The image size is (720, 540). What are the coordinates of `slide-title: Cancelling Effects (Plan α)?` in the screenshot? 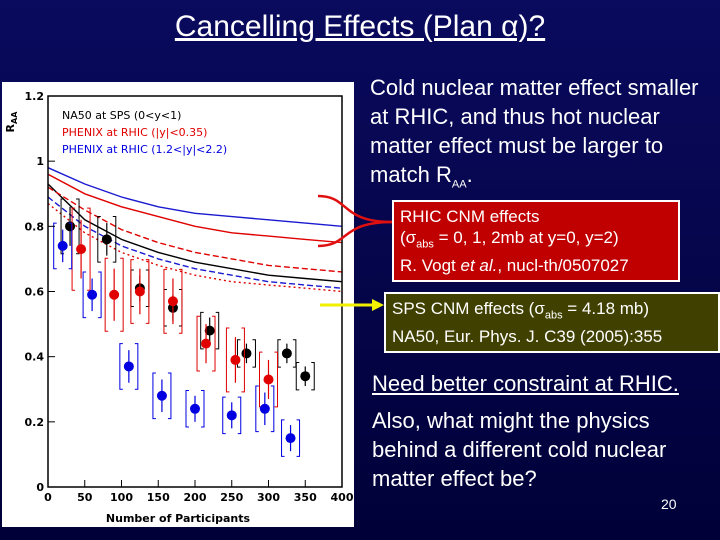 It's located at (360, 26).